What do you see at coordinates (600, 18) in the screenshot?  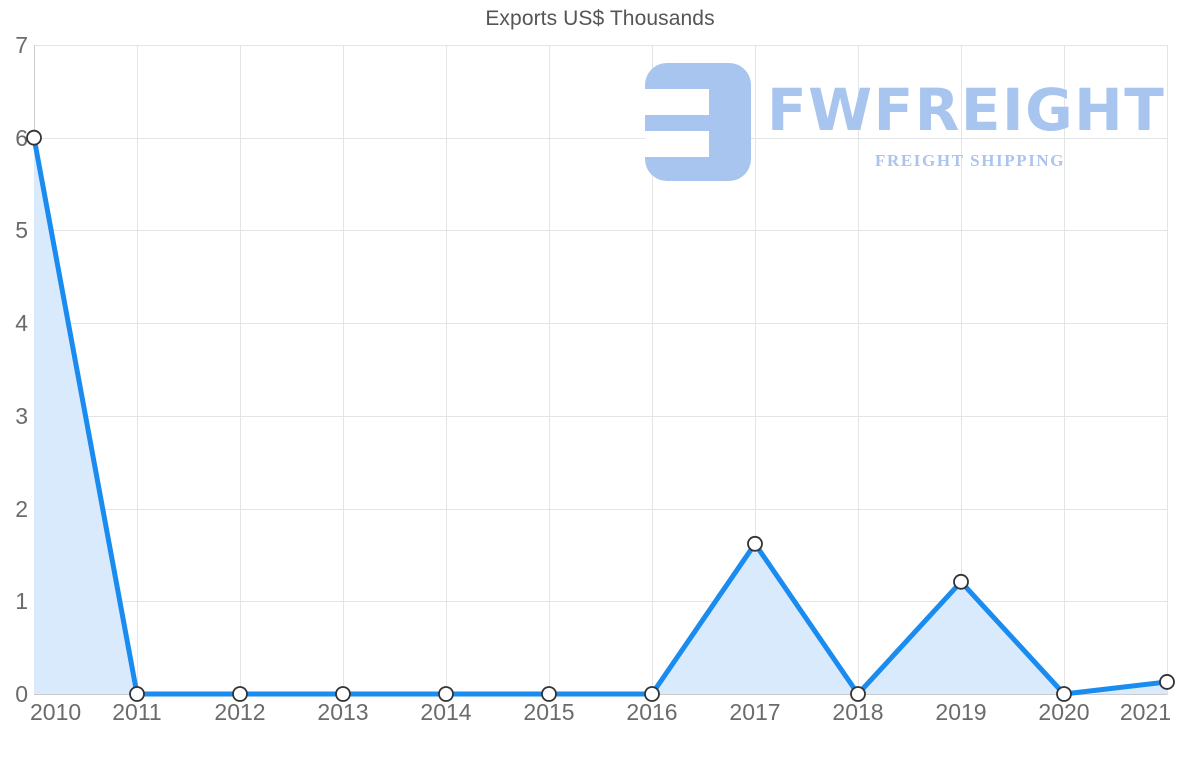 I see `page-title: Exports US$ Thousands` at bounding box center [600, 18].